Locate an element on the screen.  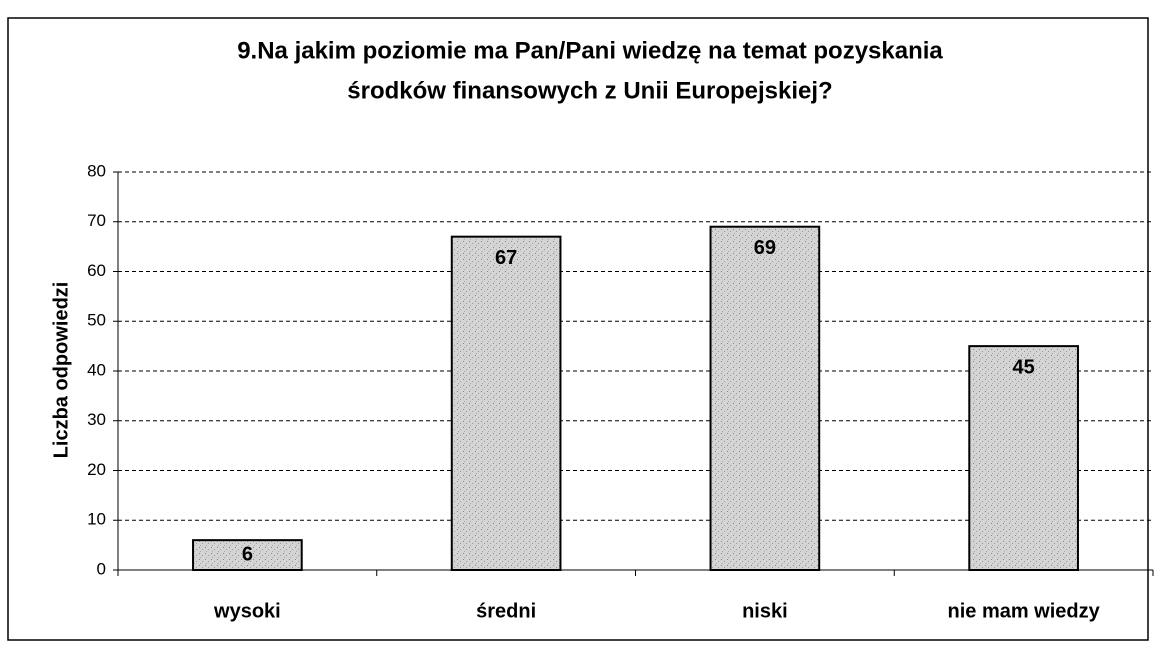
x-tick-label: niski is located at coordinates (765, 611).